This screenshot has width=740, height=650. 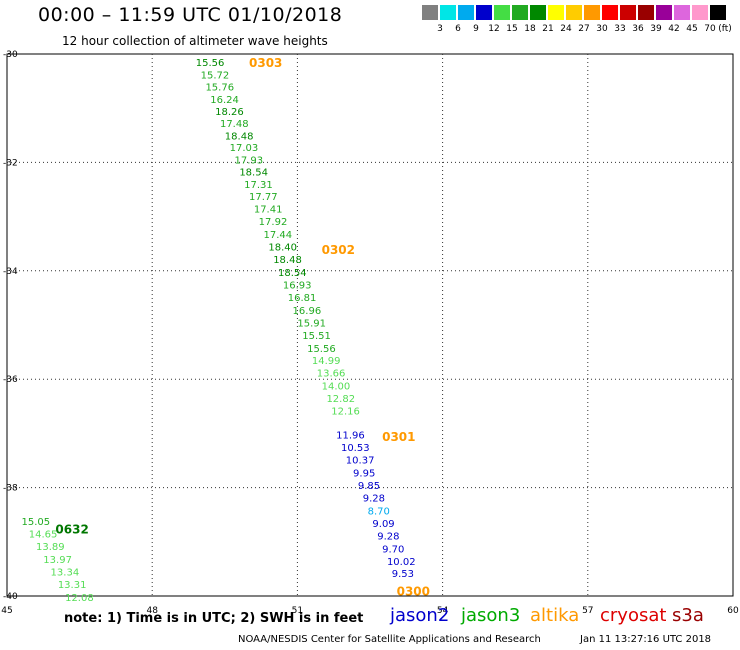 I want to click on wave-height-point: 10.02, so click(x=401, y=562).